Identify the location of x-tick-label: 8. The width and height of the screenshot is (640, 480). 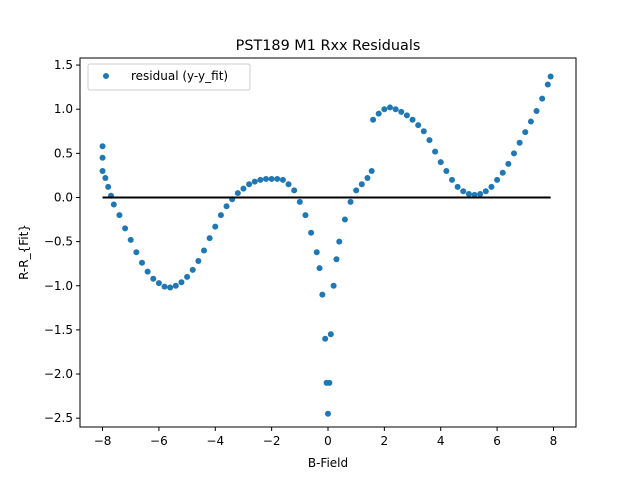
(554, 441).